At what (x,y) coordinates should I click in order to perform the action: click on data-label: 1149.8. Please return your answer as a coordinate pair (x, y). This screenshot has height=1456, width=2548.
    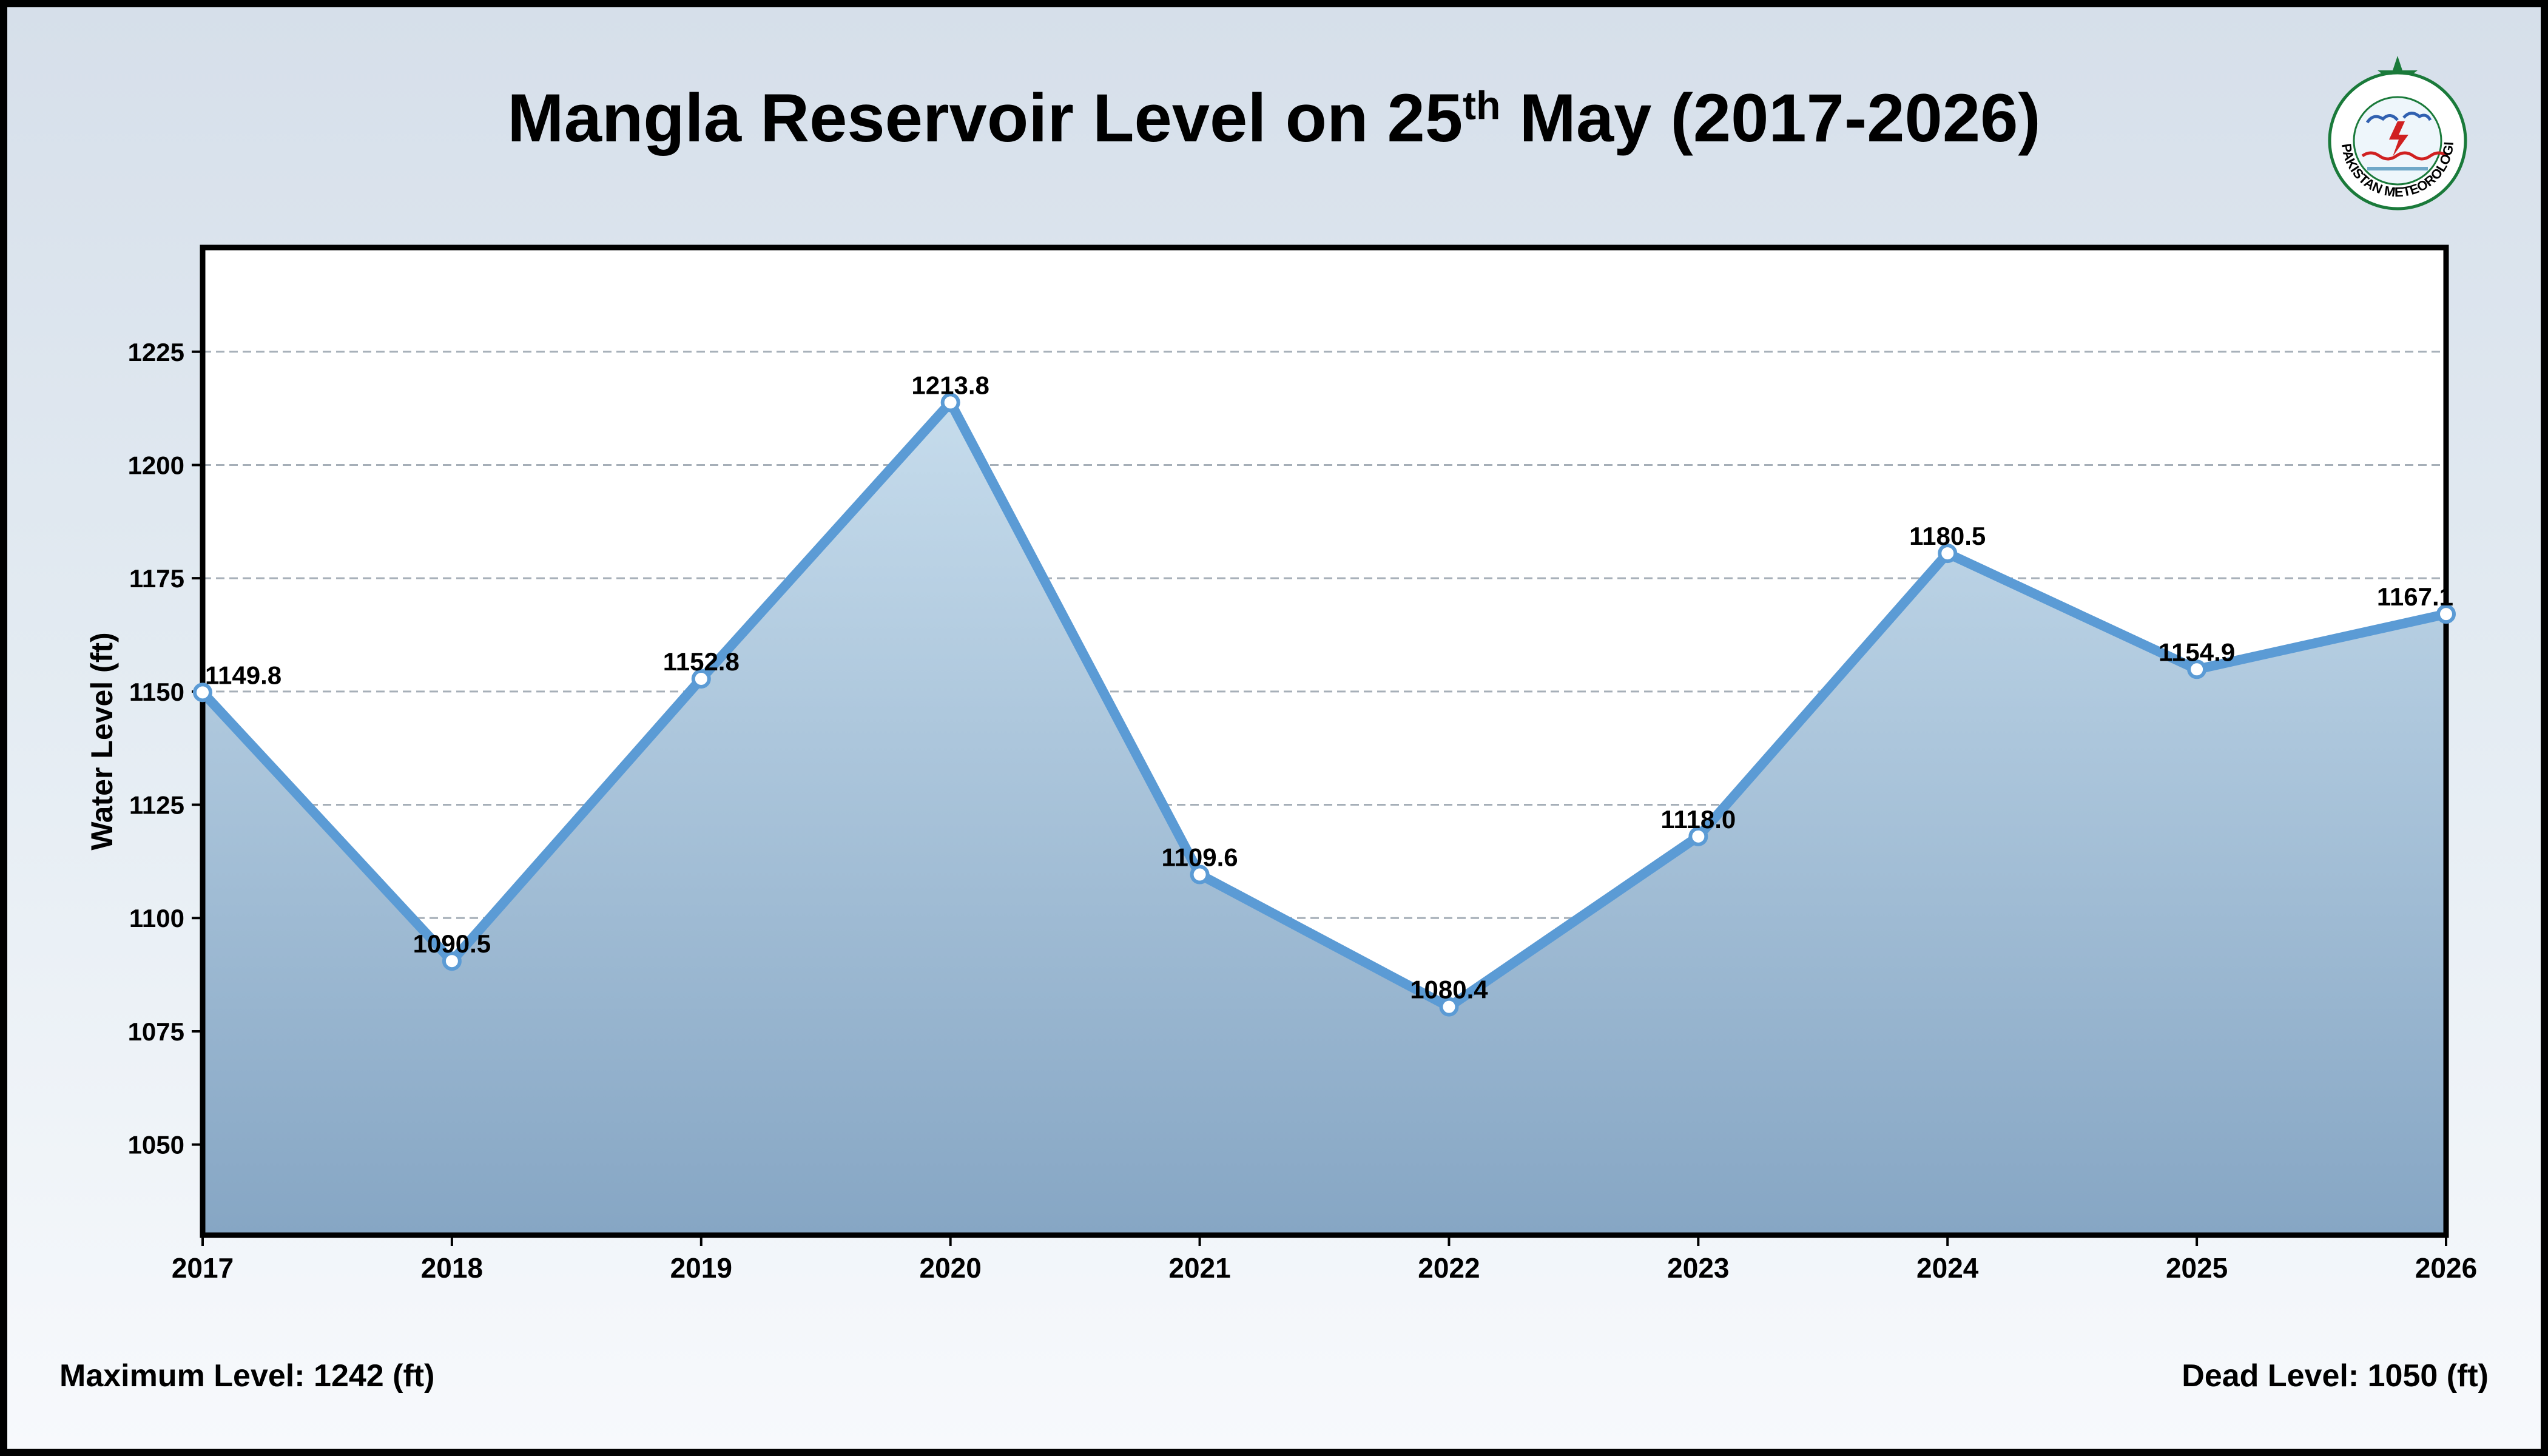
    Looking at the image, I should click on (243, 675).